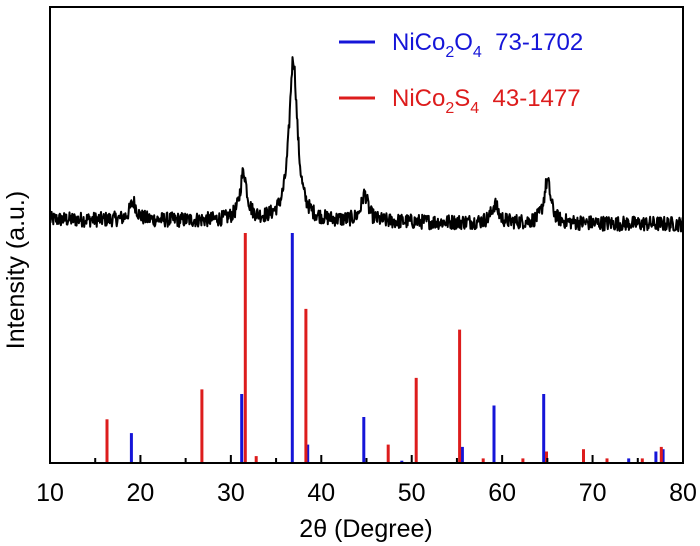  What do you see at coordinates (16, 270) in the screenshot?
I see `y-axis-label: Intensity (a.u.)` at bounding box center [16, 270].